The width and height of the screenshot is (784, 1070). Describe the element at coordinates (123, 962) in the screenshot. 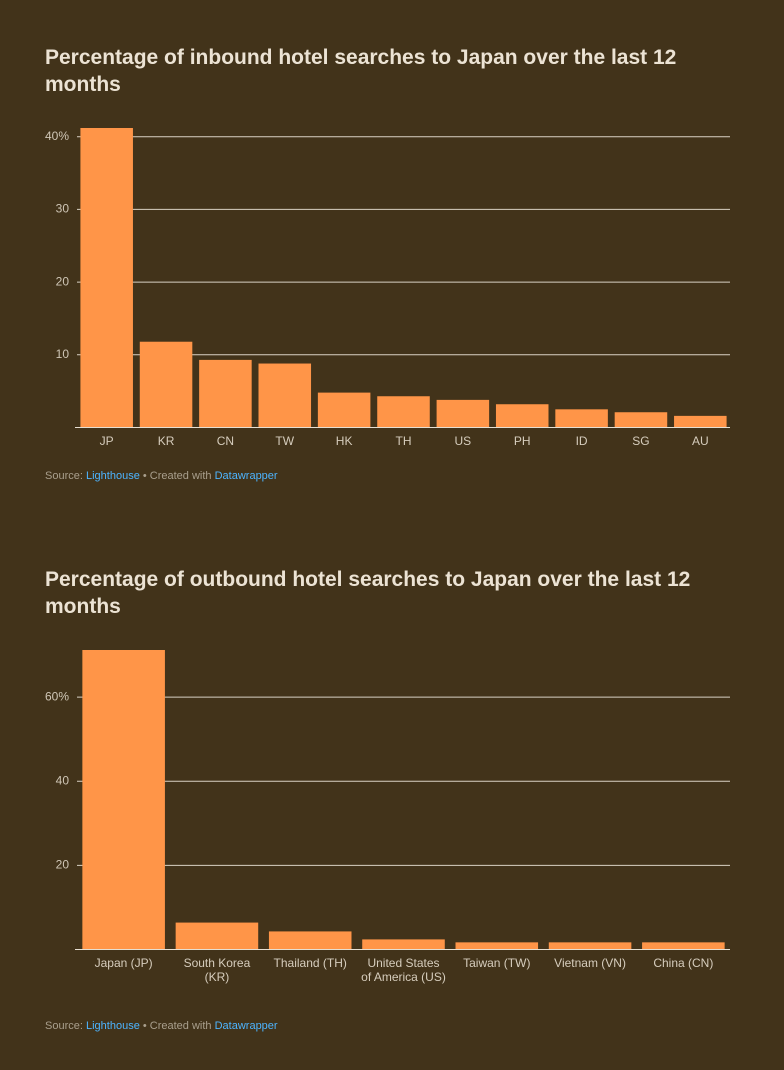

I see `x-tick-label: Japan (JP)` at that location.